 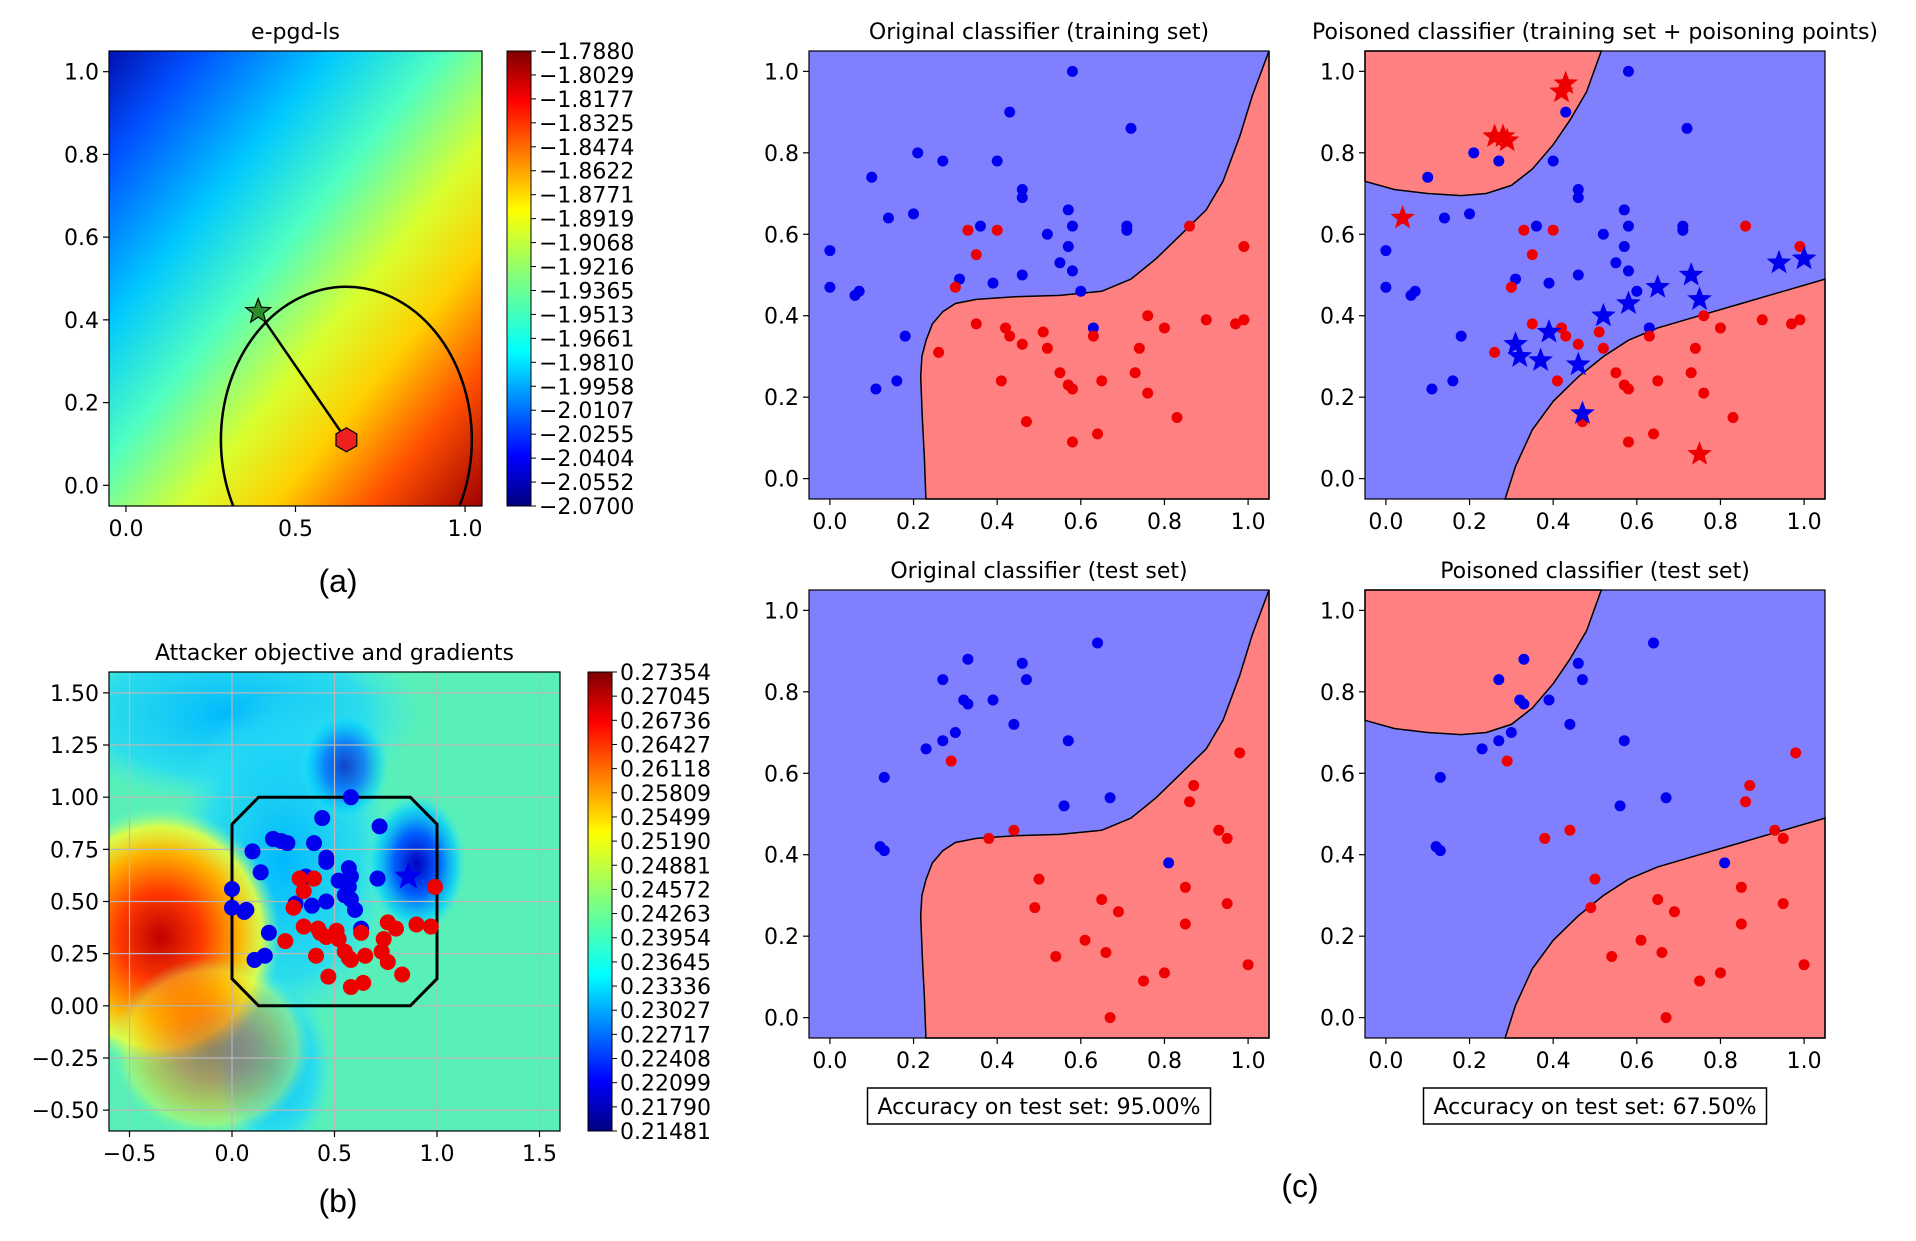 What do you see at coordinates (1483, 123) in the screenshot?
I see `red-region` at bounding box center [1483, 123].